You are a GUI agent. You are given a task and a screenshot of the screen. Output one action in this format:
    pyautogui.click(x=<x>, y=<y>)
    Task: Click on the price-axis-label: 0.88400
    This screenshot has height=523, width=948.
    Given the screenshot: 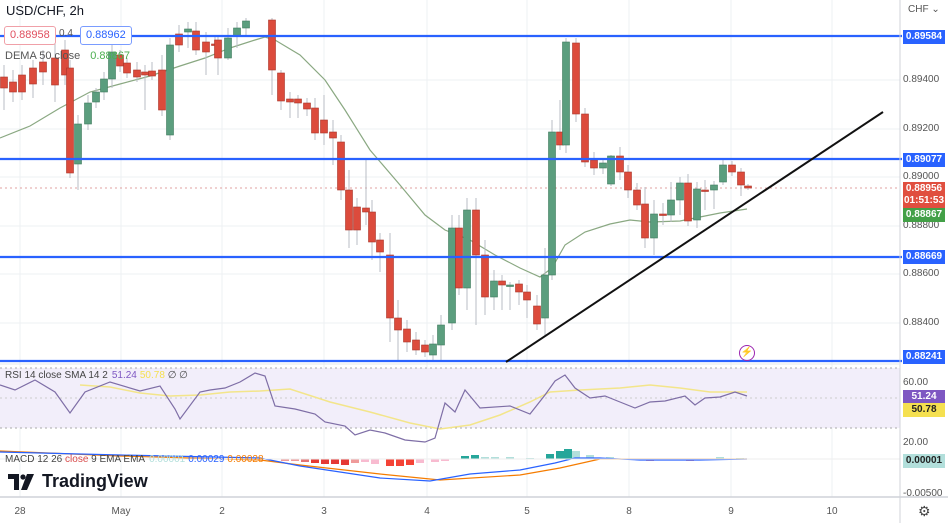 What is the action you would take?
    pyautogui.click(x=921, y=322)
    